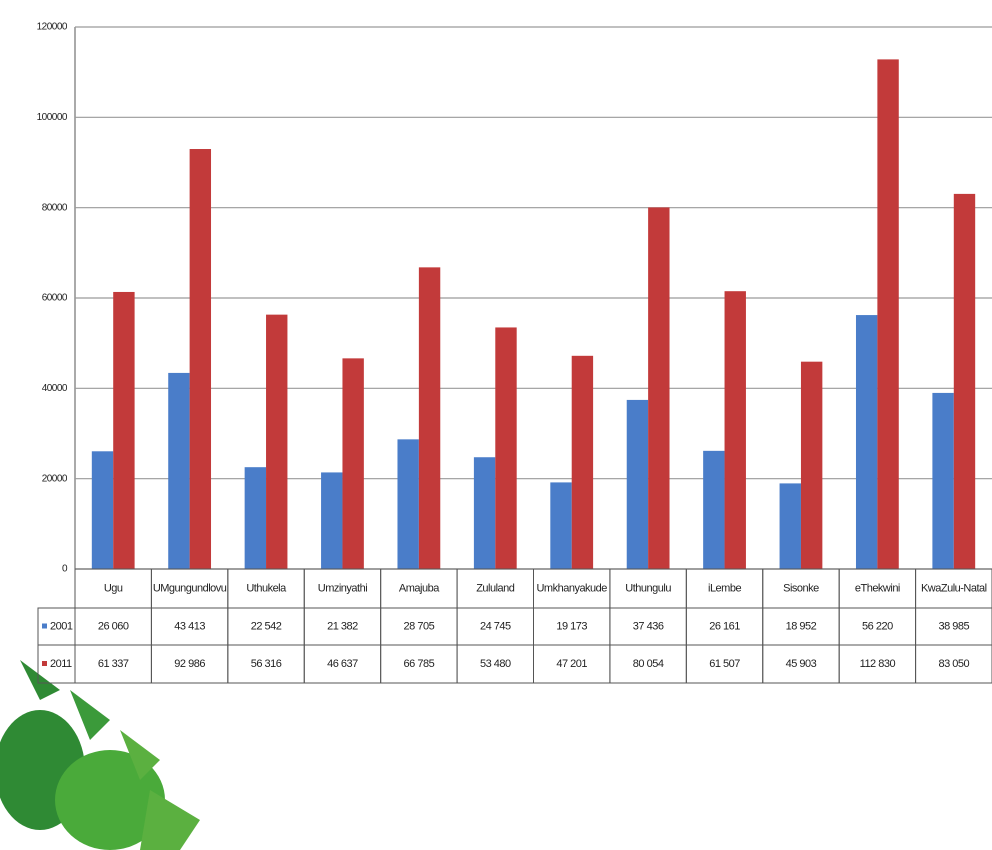  Describe the element at coordinates (190, 588) in the screenshot. I see `x-tick-label: UMgungundlovu` at that location.